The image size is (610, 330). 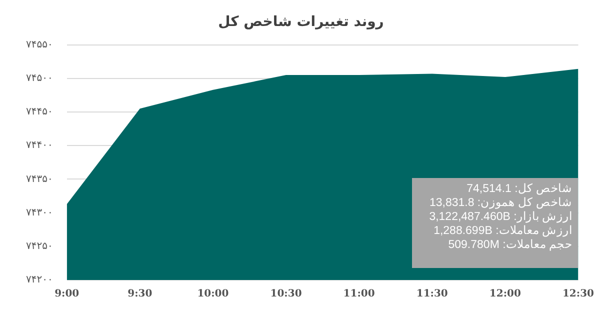 What do you see at coordinates (502, 231) in the screenshot?
I see `annotation: ارزش معاملات: 1,288.699B` at bounding box center [502, 231].